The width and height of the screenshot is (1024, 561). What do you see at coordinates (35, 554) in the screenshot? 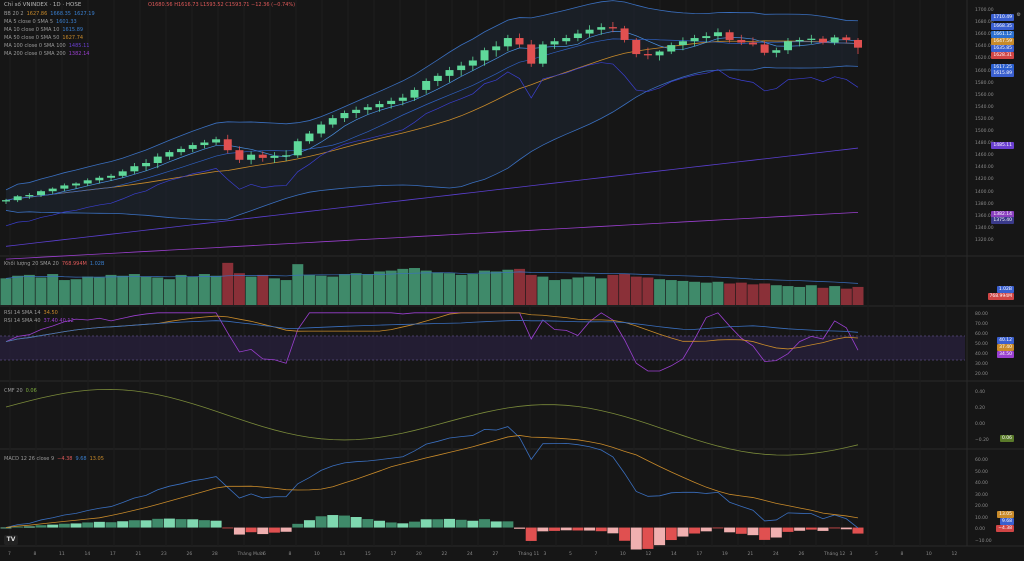
I see `time-axis-label: 8` at bounding box center [35, 554].